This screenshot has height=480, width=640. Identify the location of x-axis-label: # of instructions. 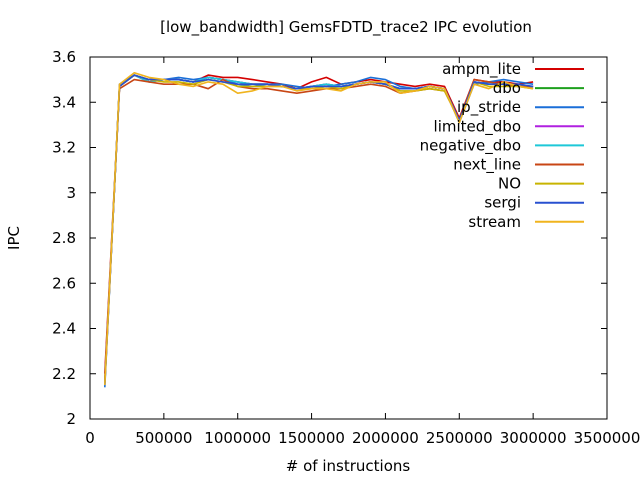
(348, 466).